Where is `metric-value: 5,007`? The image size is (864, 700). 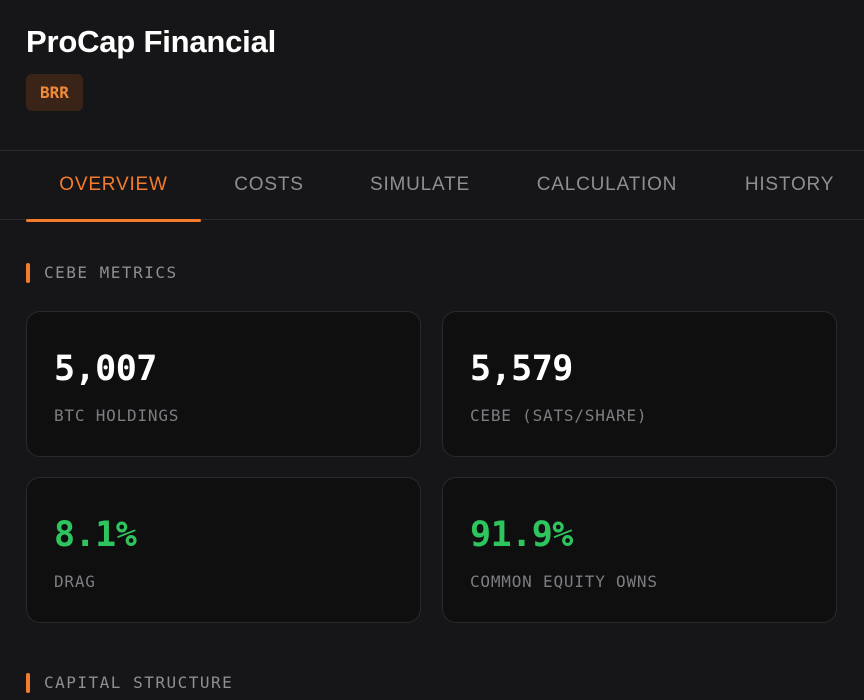
metric-value: 5,007 is located at coordinates (105, 369).